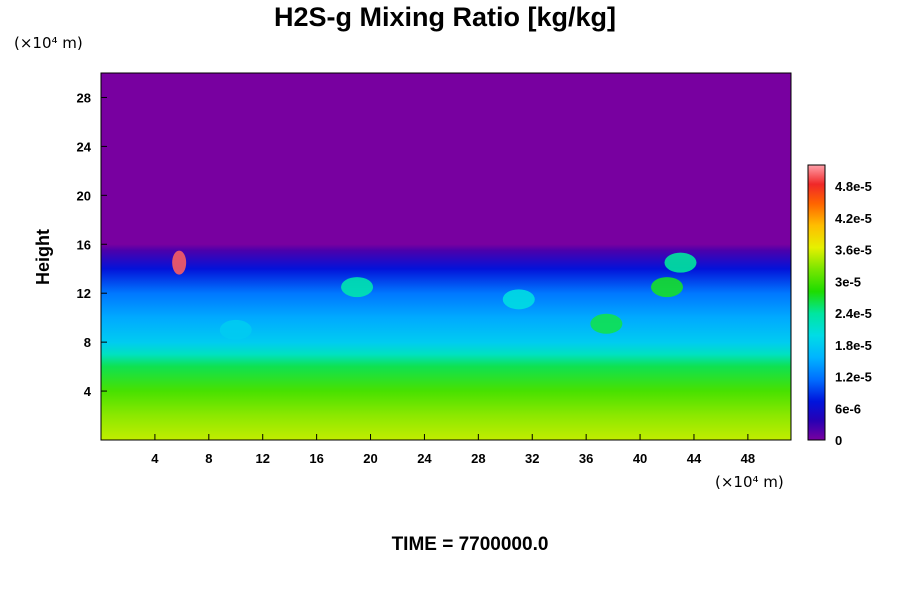 The width and height of the screenshot is (900, 600). Describe the element at coordinates (370, 458) in the screenshot. I see `x-tick-label: 20` at that location.